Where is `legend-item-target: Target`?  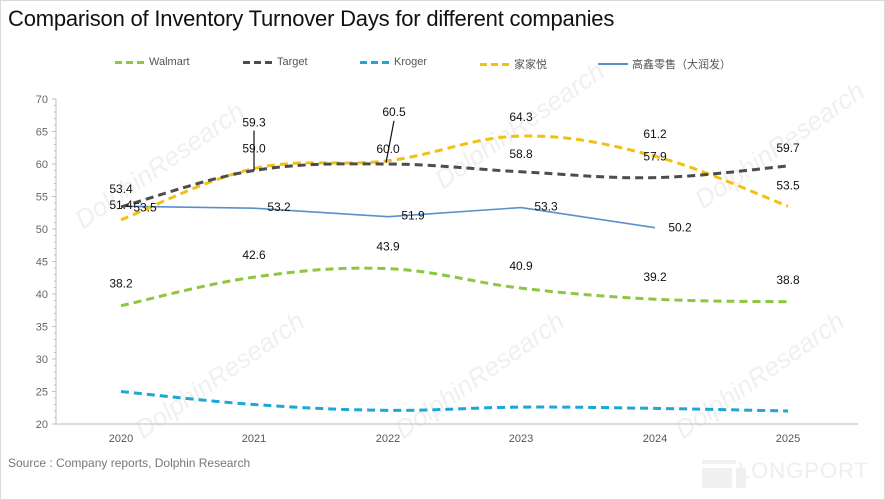 legend-item-target: Target is located at coordinates (275, 62).